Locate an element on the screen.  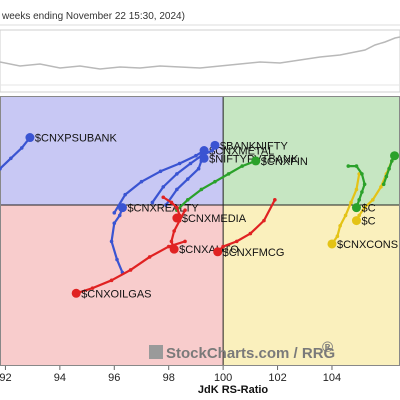
series-label: $BANKNIFTY is located at coordinates (254, 146).